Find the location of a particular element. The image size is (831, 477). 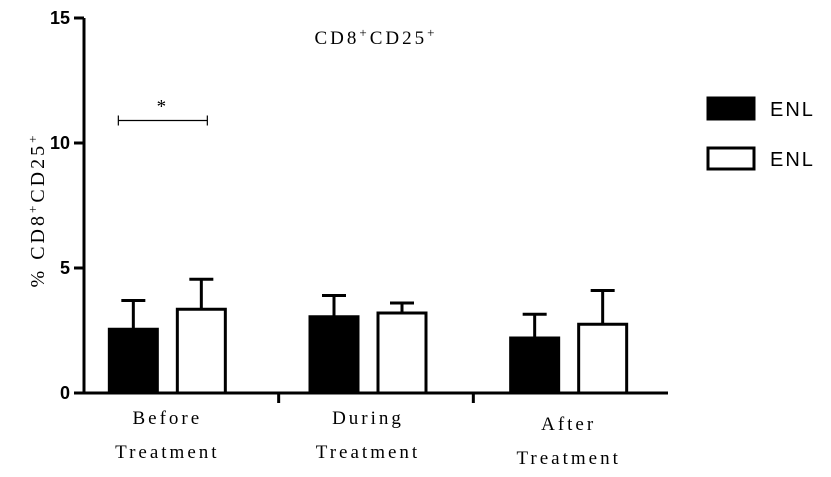

y-tick-label: 15 is located at coordinates (60, 18).